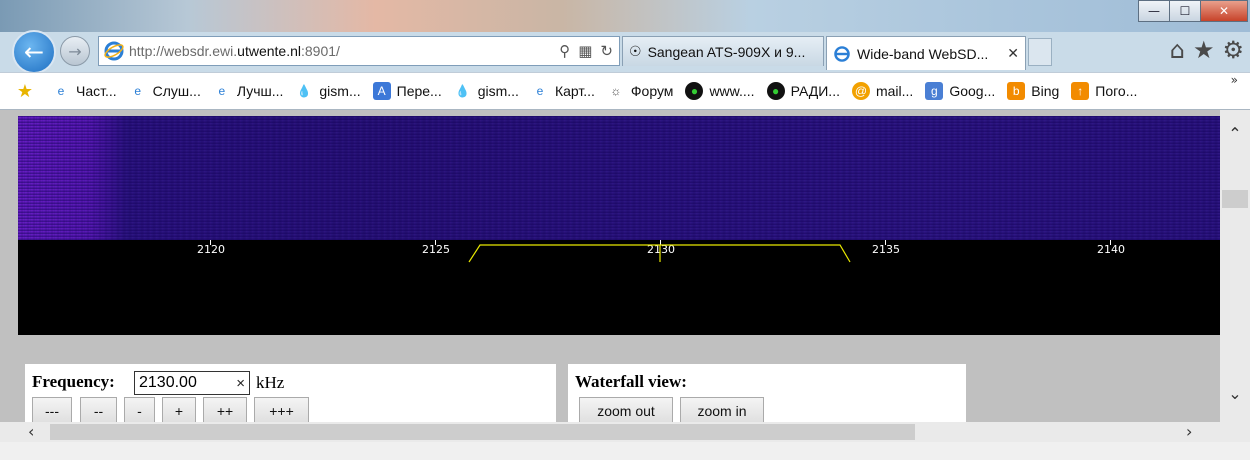  Describe the element at coordinates (234, 51) in the screenshot. I see `address-url: http://websdr.ewi.utwente.nl:8901/` at that location.